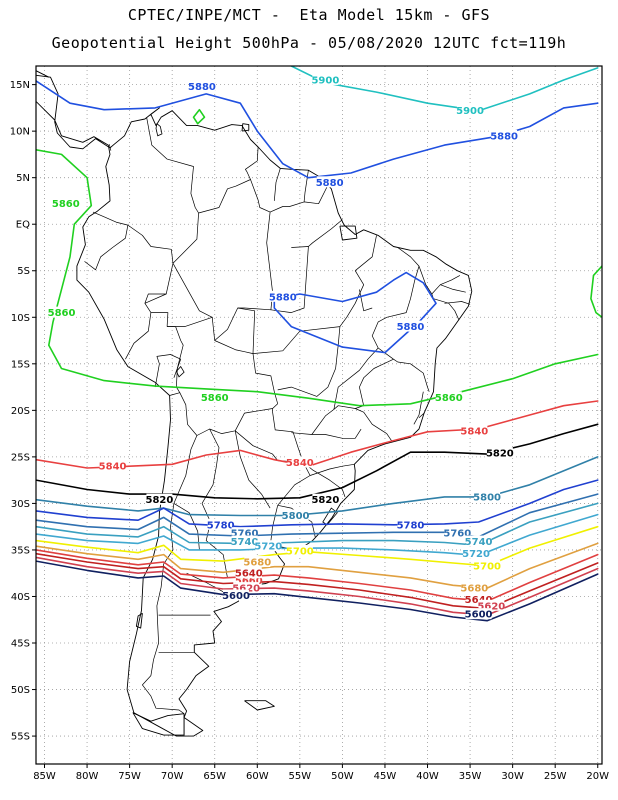 This screenshot has width=618, height=800. Describe the element at coordinates (23, 178) in the screenshot. I see `lat-tick-label: 5N` at that location.